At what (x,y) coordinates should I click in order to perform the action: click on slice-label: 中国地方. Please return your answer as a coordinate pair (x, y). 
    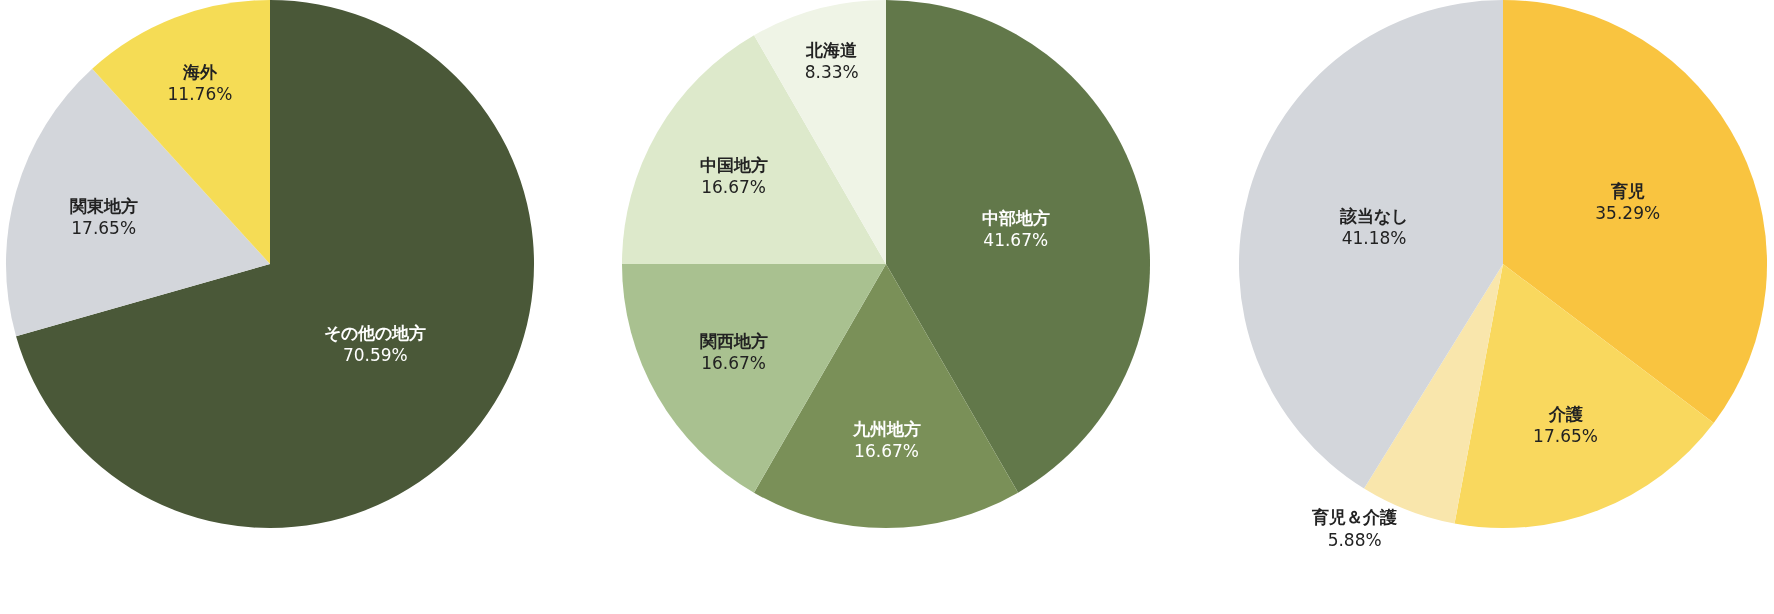
    Looking at the image, I should click on (733, 164).